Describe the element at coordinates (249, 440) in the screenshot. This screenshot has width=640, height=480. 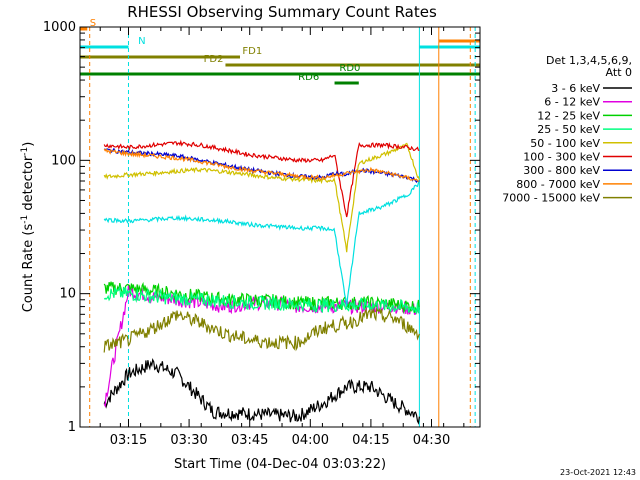
I see `x-tick-label-2: 03:45` at that location.